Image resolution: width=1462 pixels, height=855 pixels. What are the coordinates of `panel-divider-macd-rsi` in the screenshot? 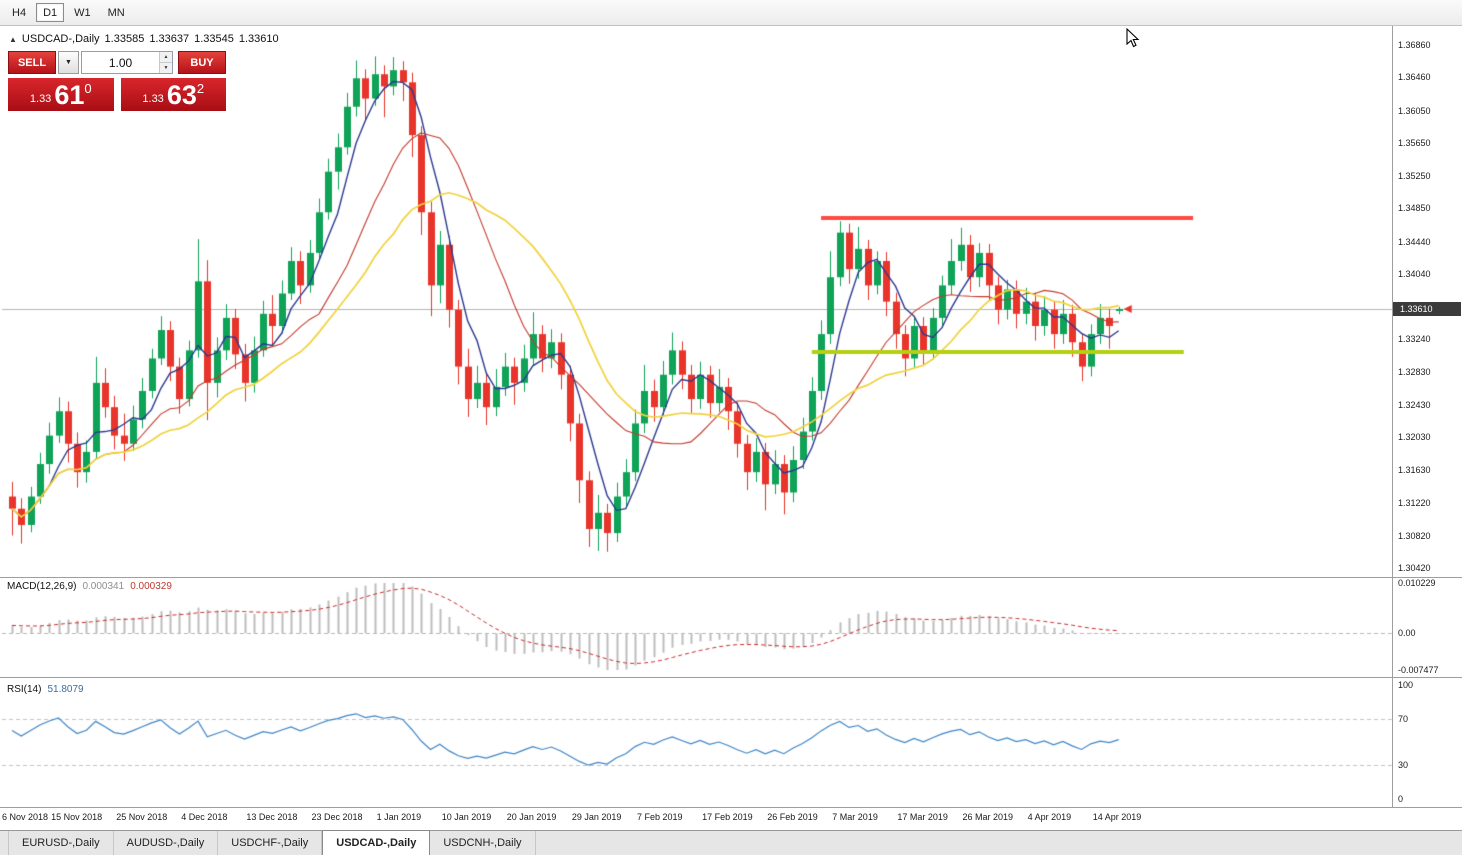 It's located at (731, 677).